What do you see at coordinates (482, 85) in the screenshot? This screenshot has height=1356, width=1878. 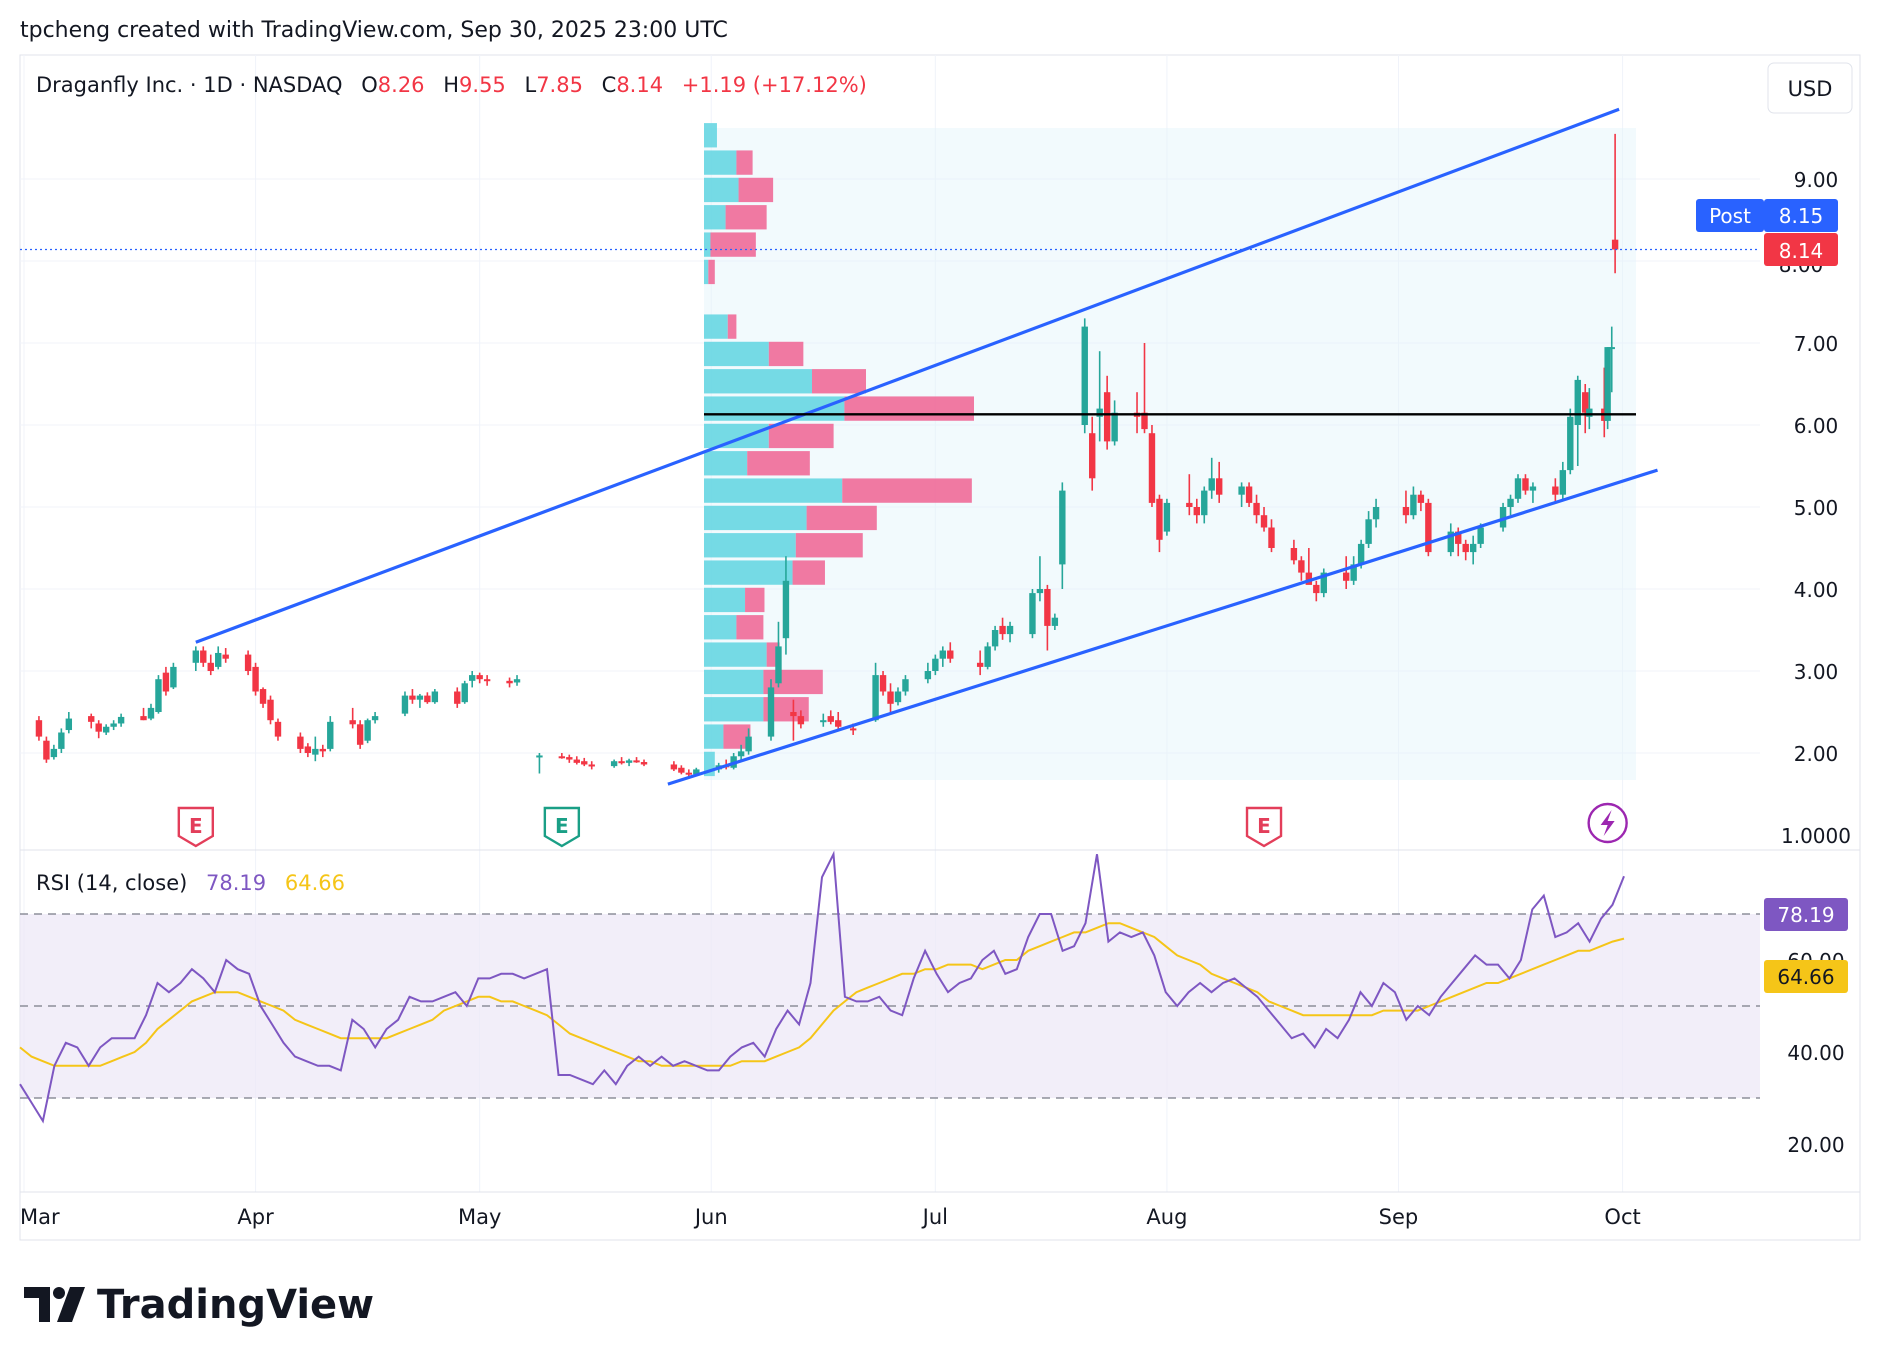 I see `high-value: 9.55` at bounding box center [482, 85].